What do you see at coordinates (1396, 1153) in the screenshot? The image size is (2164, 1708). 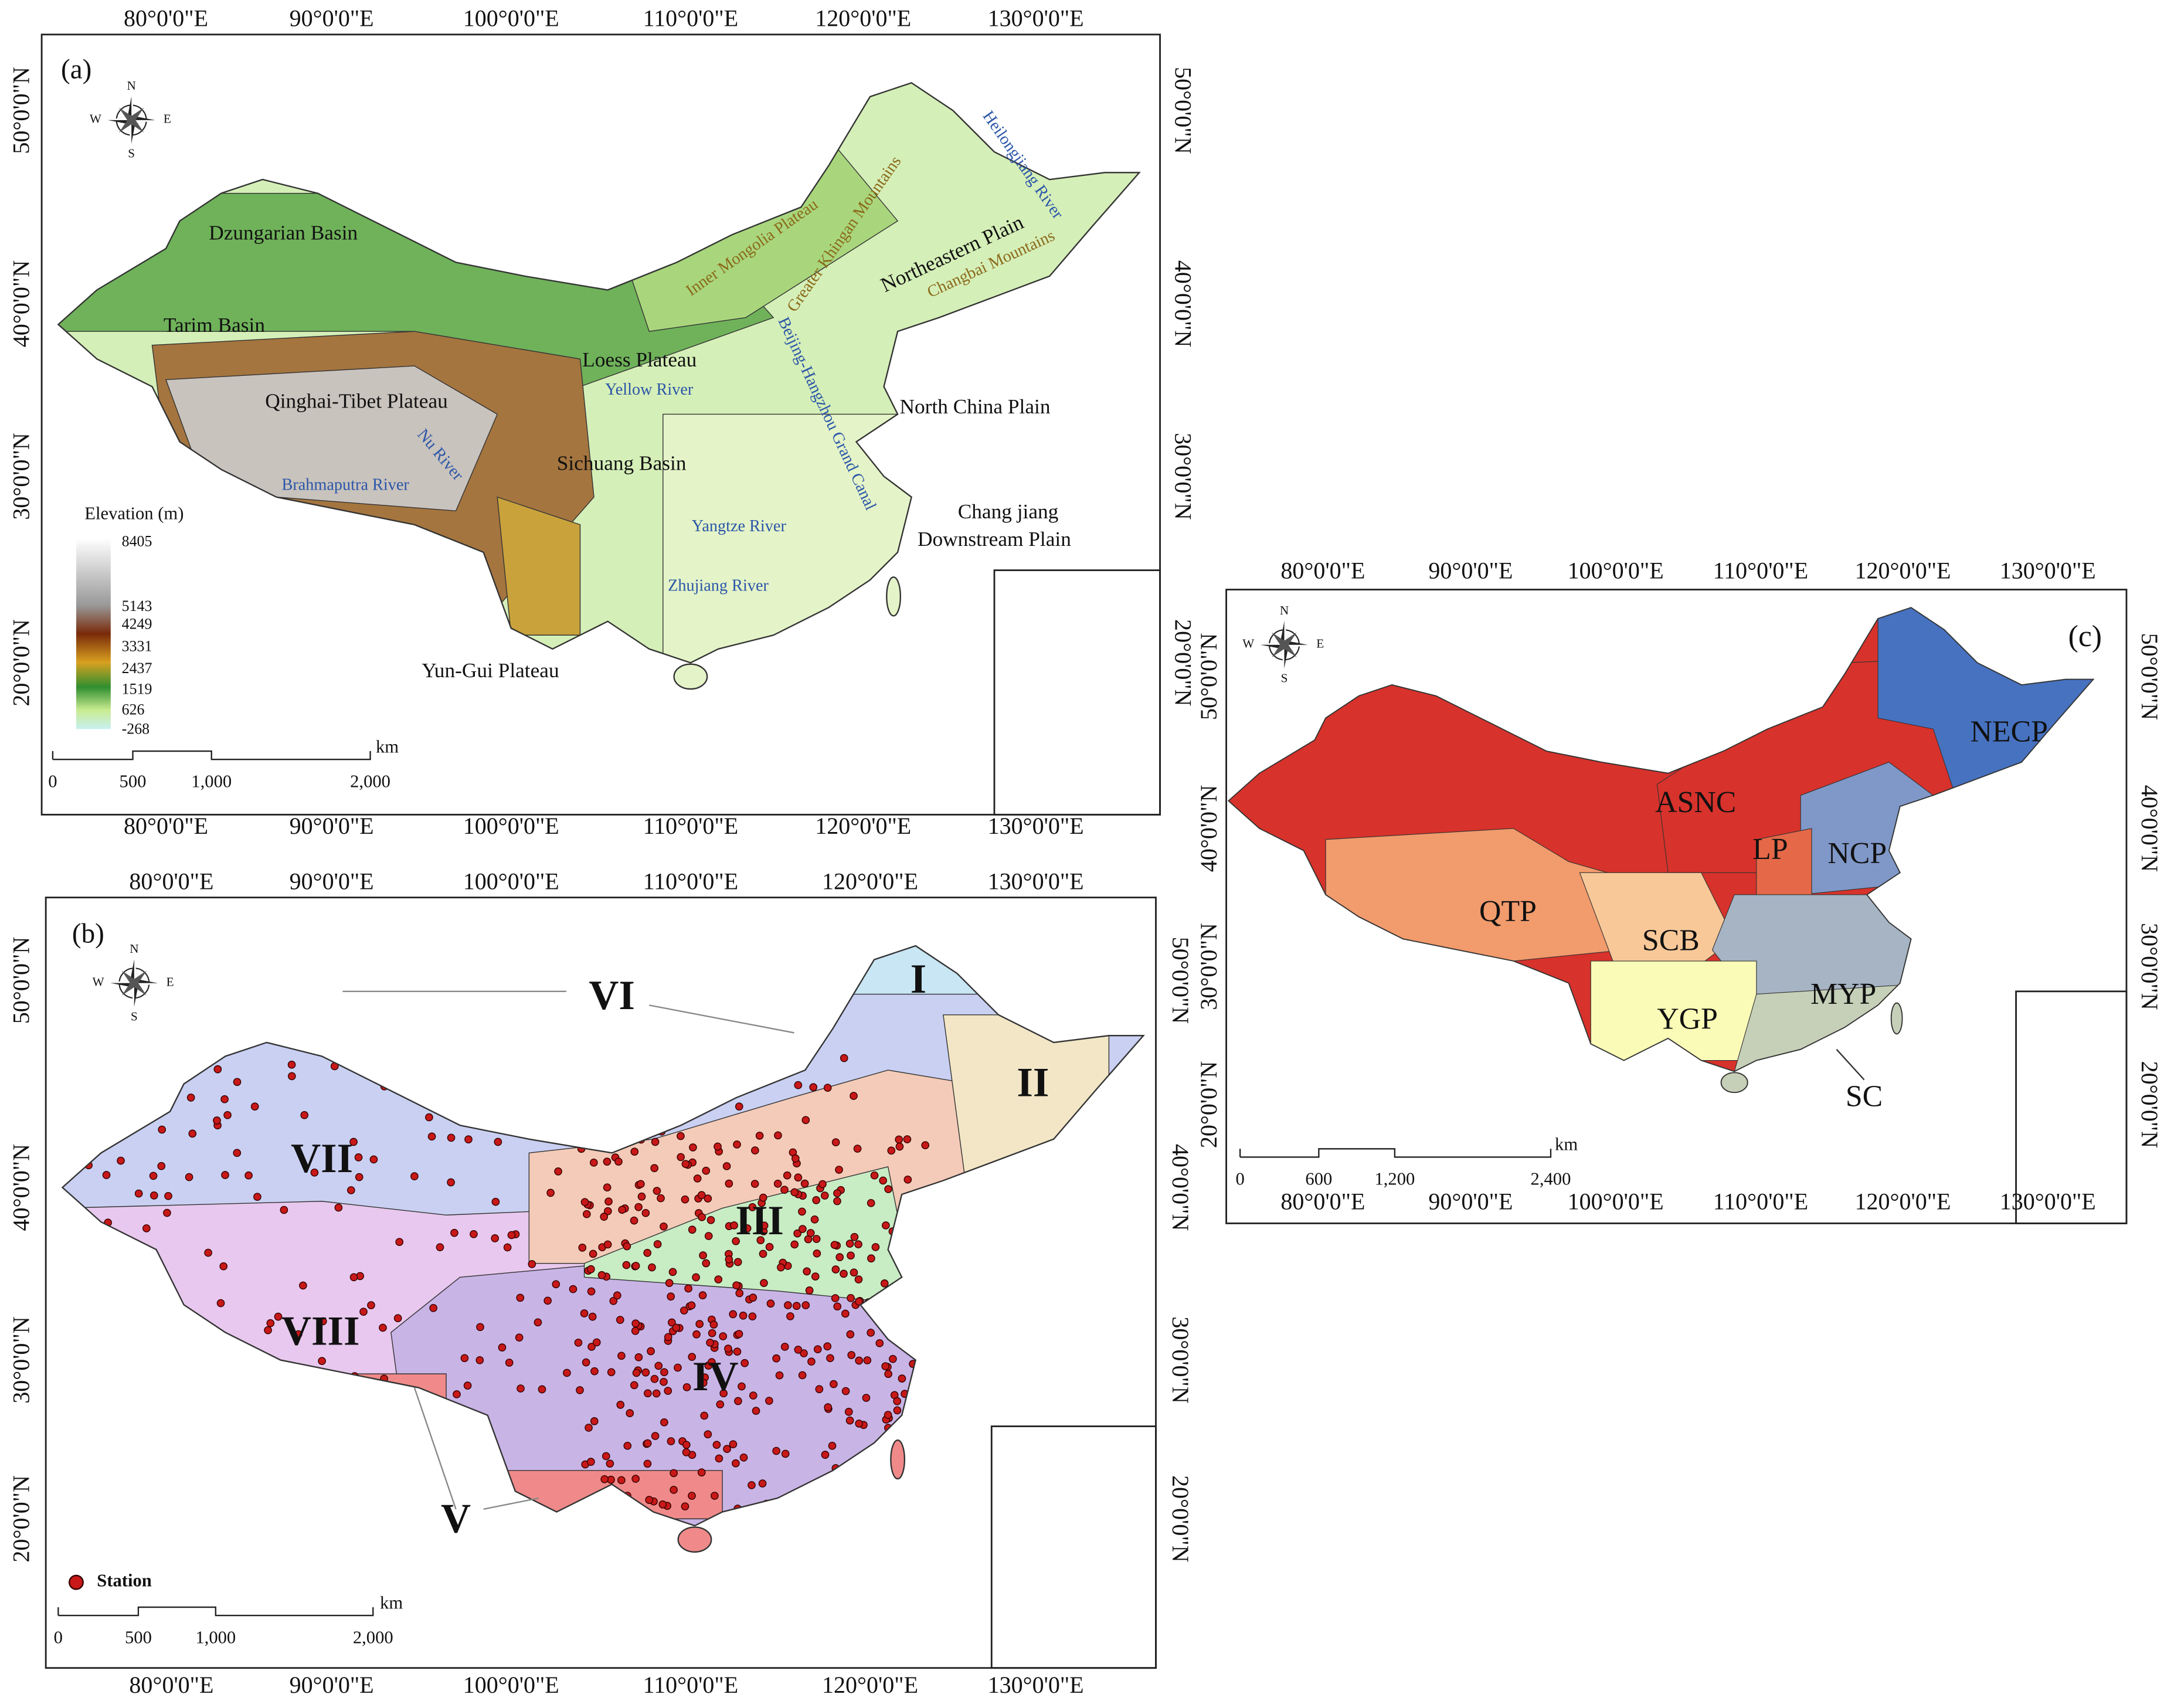 I see `scale-bar` at bounding box center [1396, 1153].